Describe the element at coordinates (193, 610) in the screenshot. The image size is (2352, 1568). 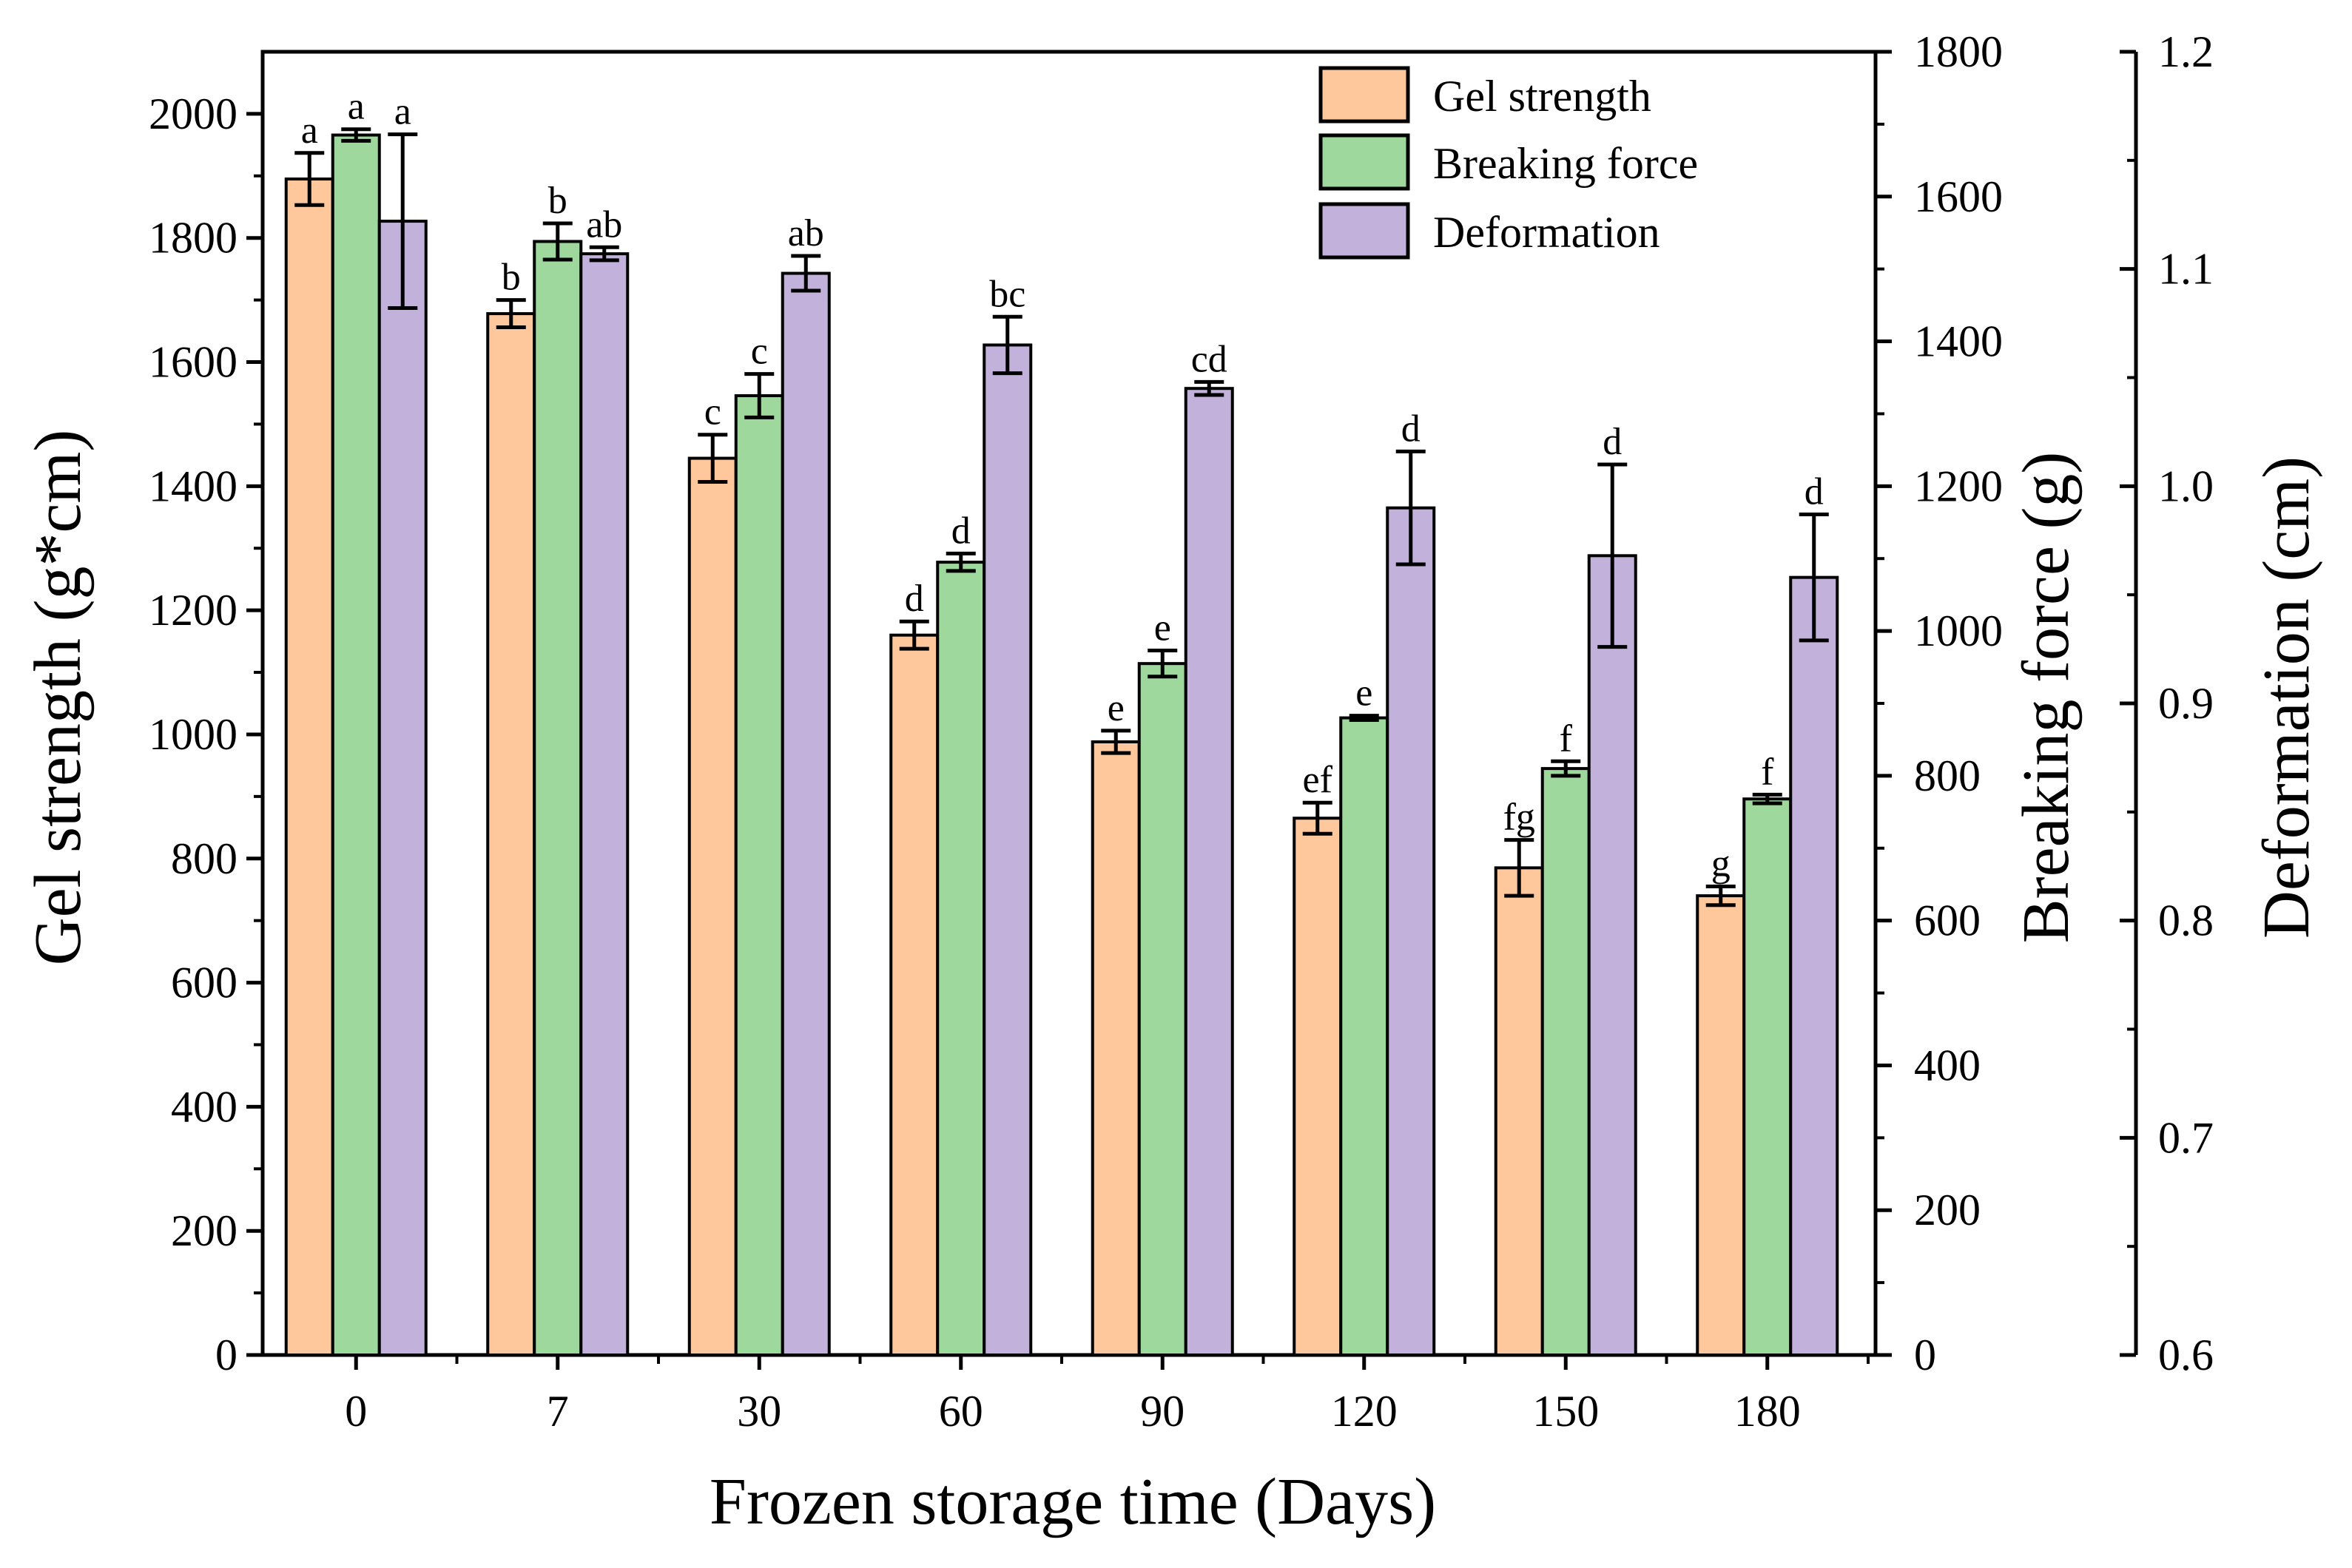
I see `left-tick-label: 1200` at that location.